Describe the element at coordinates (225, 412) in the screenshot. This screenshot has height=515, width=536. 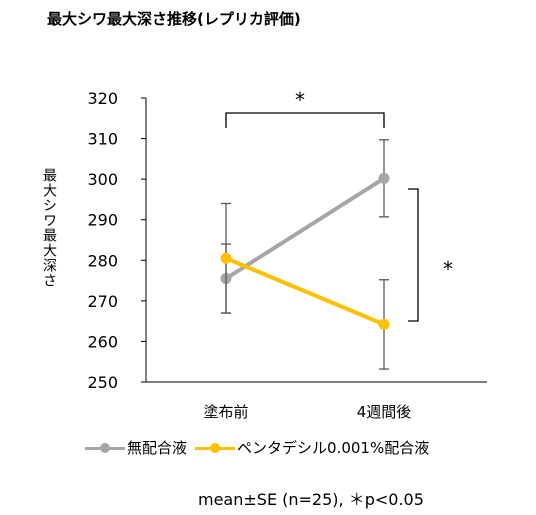
I see `x-tick-label: 塗布前` at that location.